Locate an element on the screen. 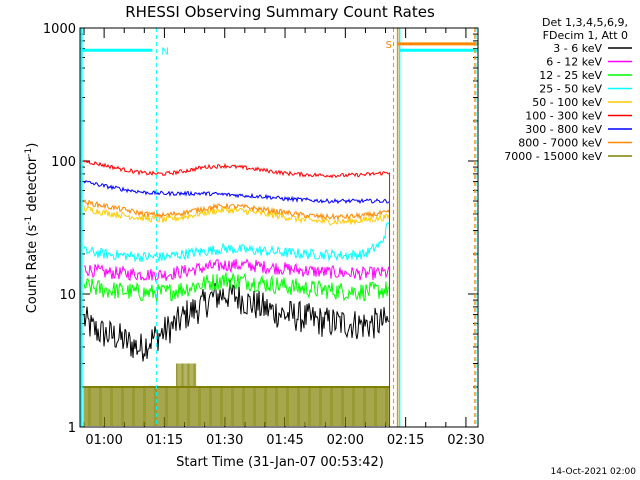 The image size is (640, 480). y-tick-label: 100 is located at coordinates (63, 162).